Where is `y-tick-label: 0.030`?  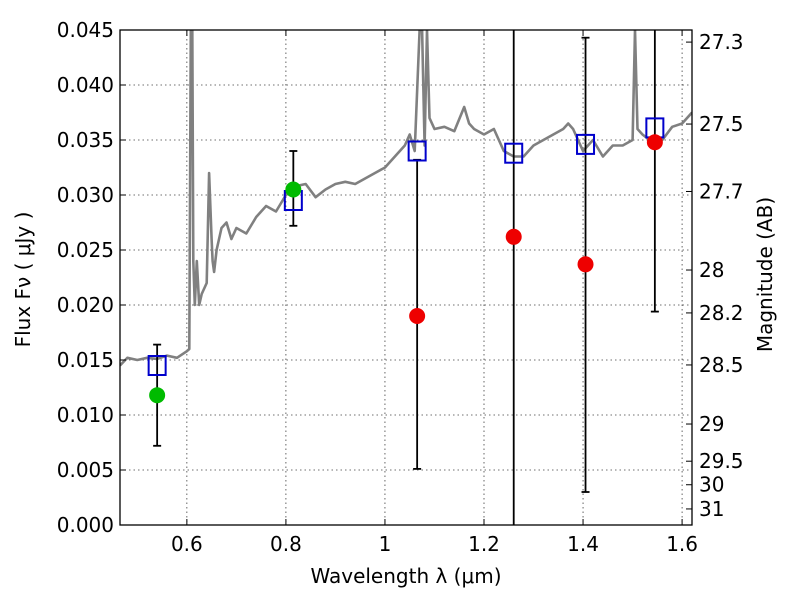 y-tick-label: 0.030 is located at coordinates (85, 195).